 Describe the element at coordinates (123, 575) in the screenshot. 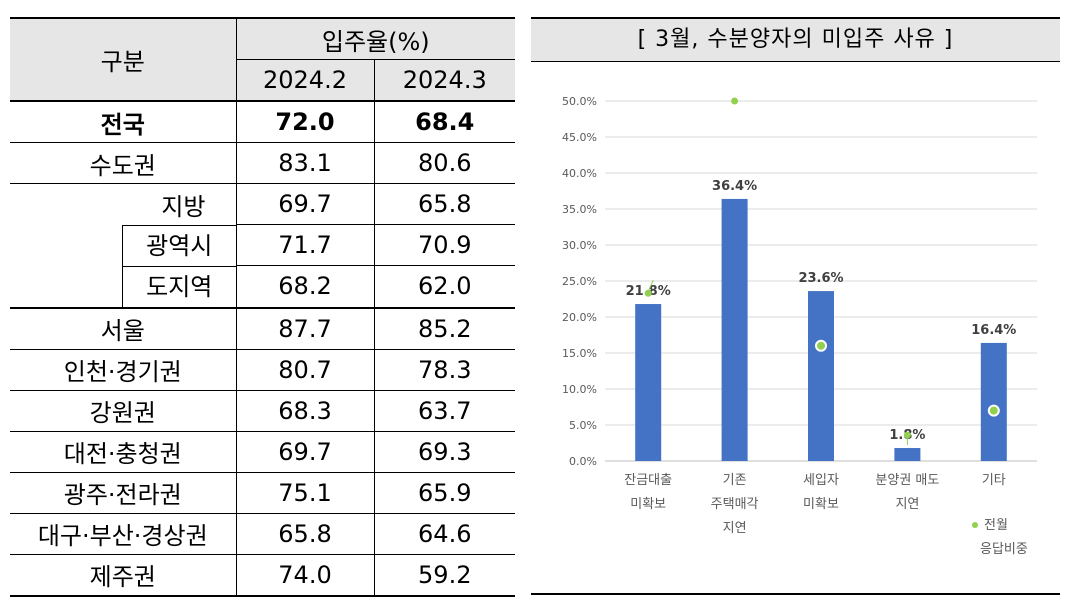

I see `region-cell: 제주권` at that location.